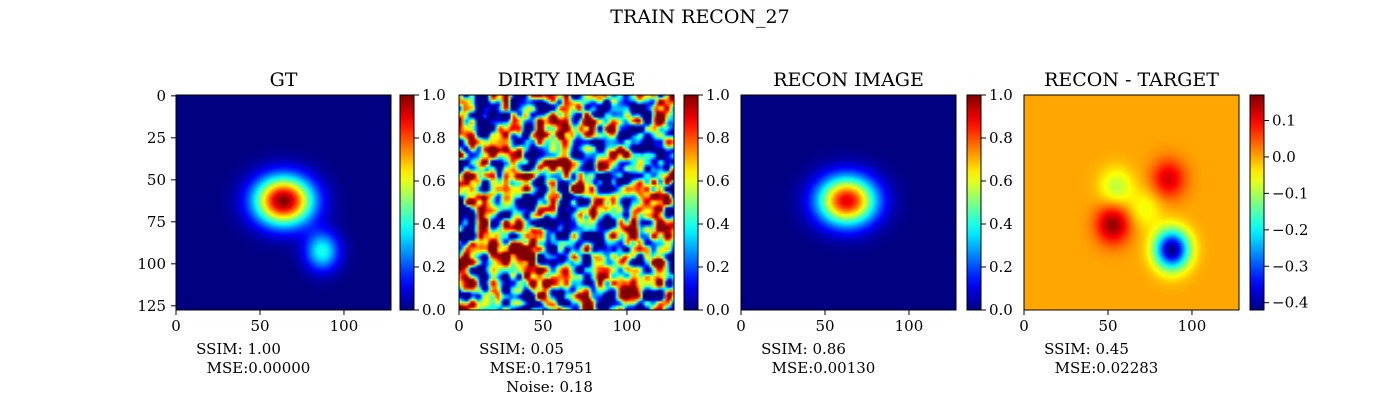 The image size is (1400, 400). I want to click on y-tick-label: 125, so click(151, 306).